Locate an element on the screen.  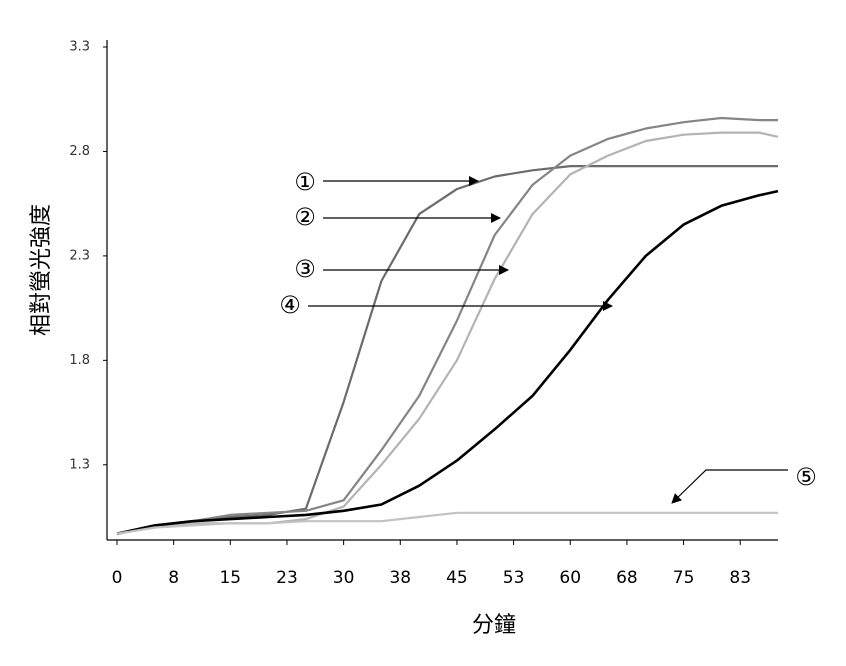
x-tick-label: 38 is located at coordinates (400, 578).